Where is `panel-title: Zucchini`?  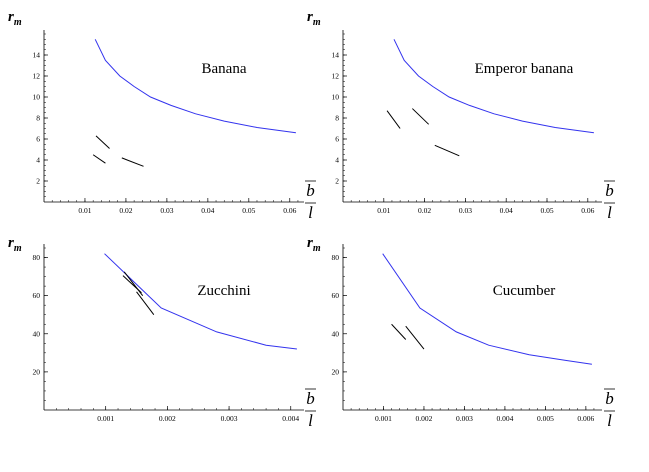 panel-title: Zucchini is located at coordinates (223, 291).